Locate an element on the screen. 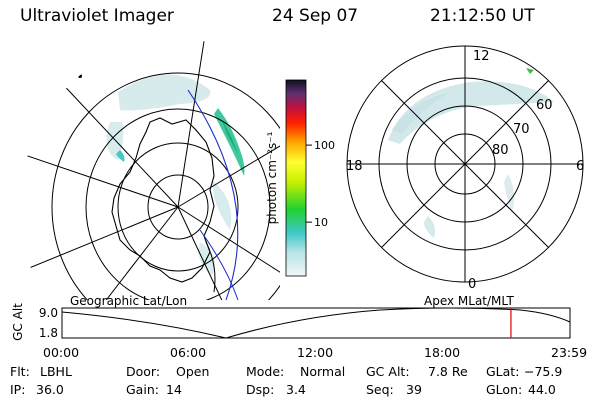  header-time: 21:12:50 UT is located at coordinates (482, 16).